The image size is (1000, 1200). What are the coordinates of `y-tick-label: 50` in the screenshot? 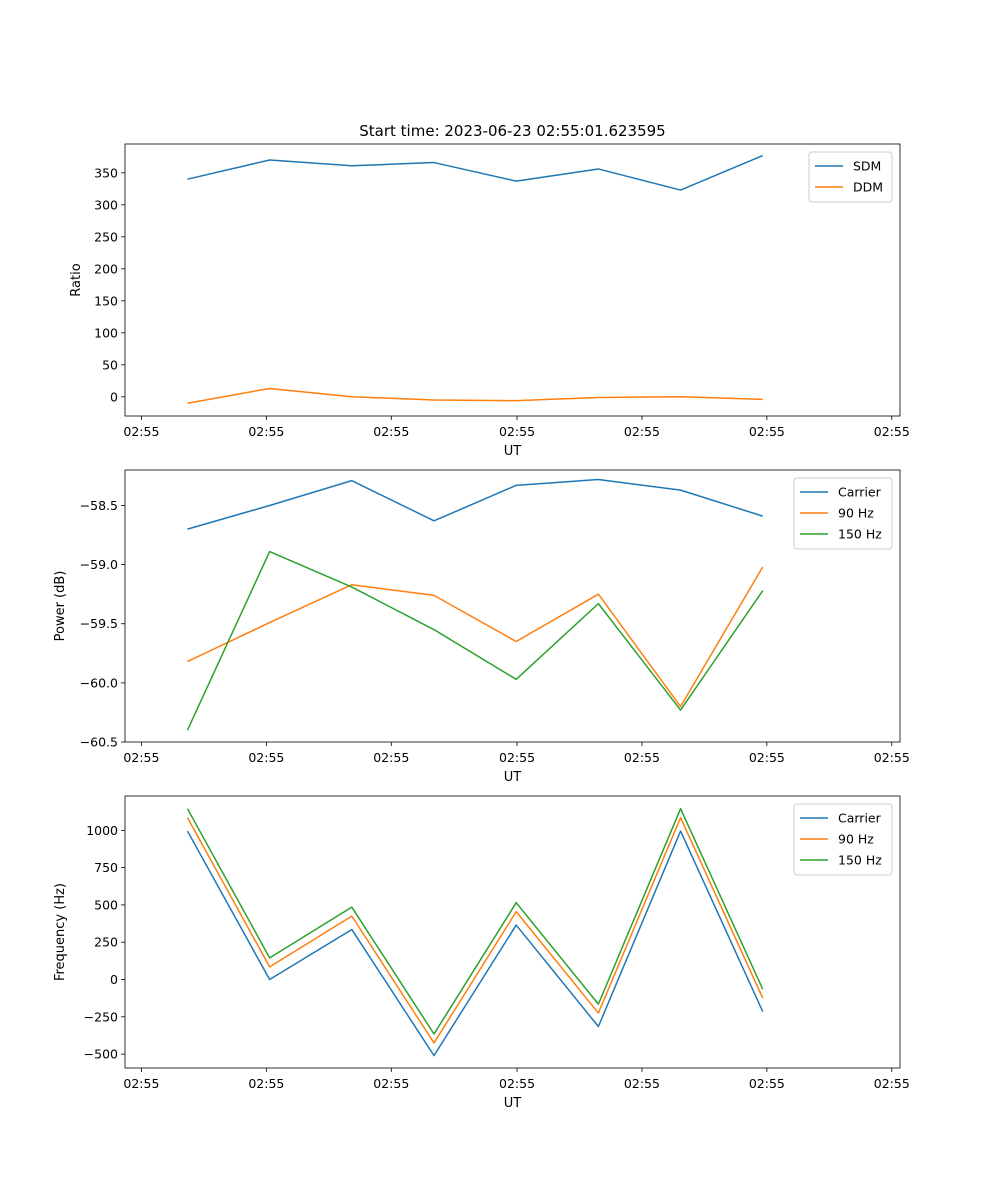 It's located at (110, 364).